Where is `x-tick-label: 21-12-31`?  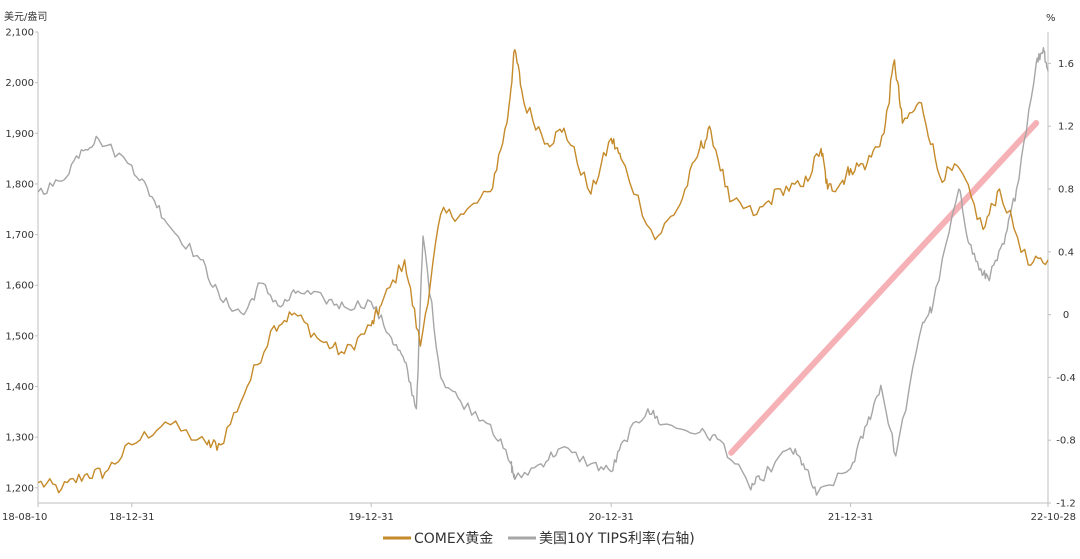 x-tick-label: 21-12-31 is located at coordinates (850, 517).